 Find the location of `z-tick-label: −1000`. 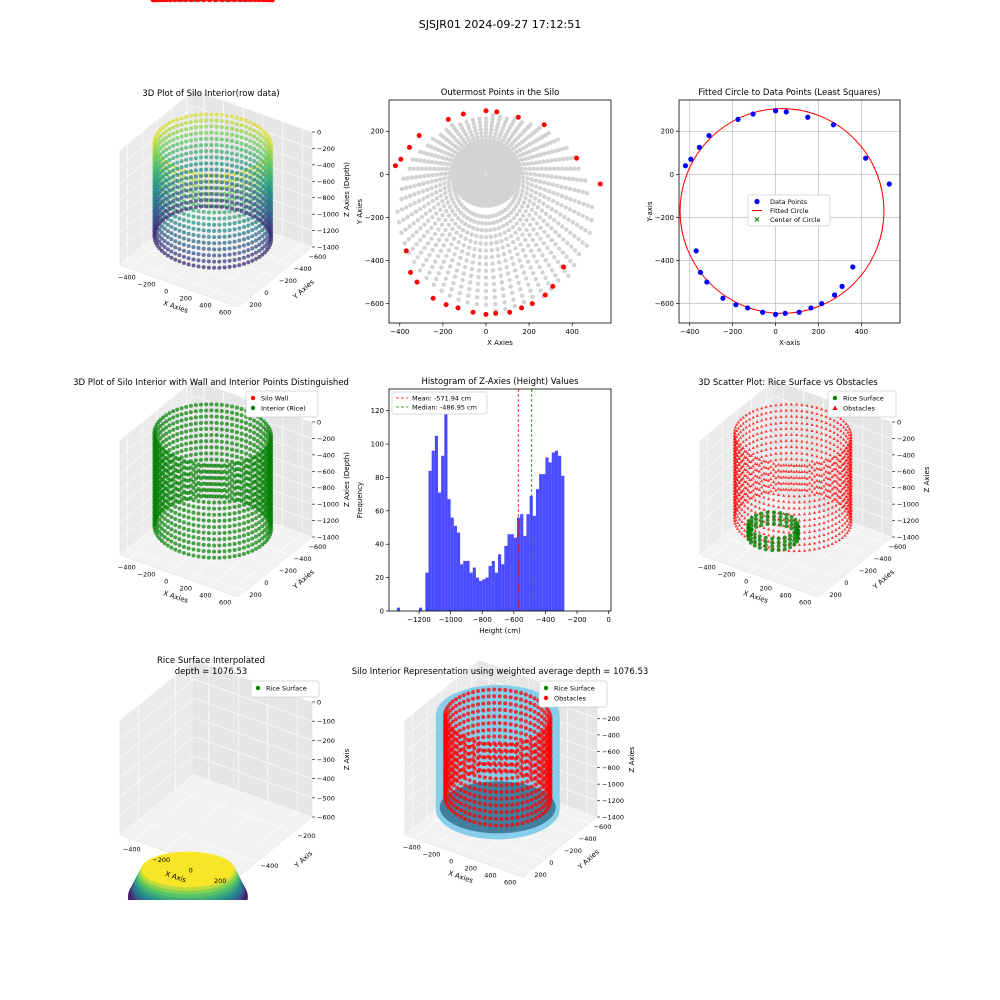

z-tick-label: −1000 is located at coordinates (328, 215).